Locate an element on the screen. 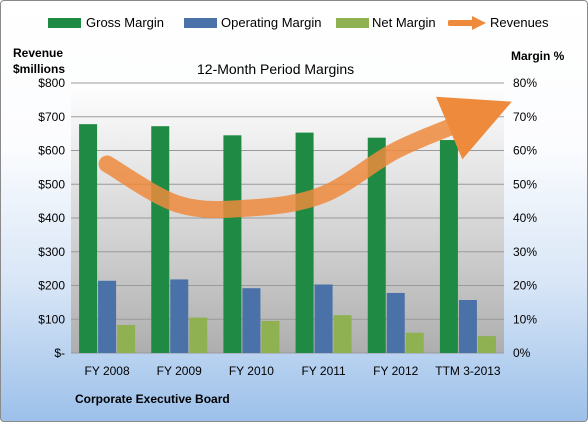 This screenshot has height=422, width=588. legend-label-net-margin: Net Margin is located at coordinates (404, 22).